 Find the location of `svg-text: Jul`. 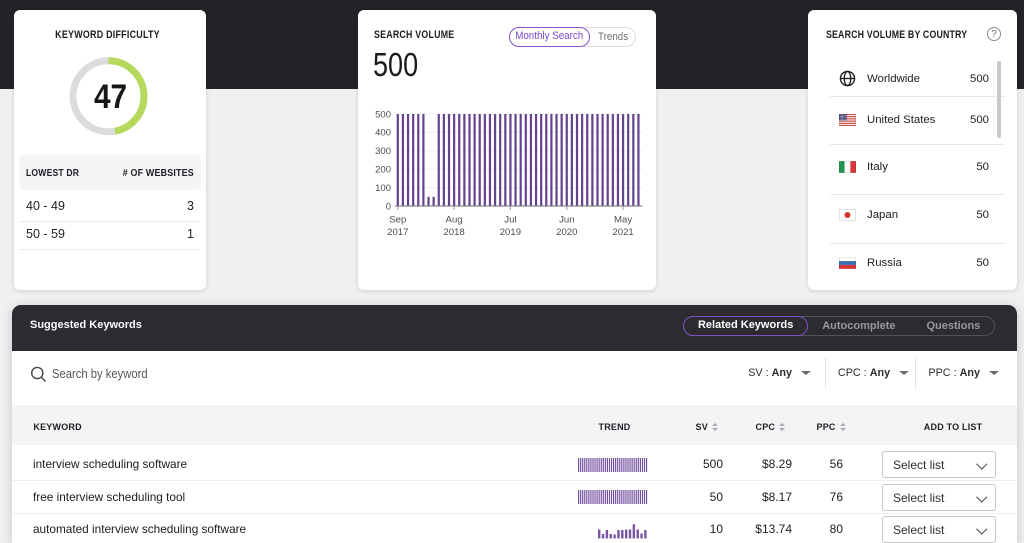

svg-text: Jul is located at coordinates (510, 220).